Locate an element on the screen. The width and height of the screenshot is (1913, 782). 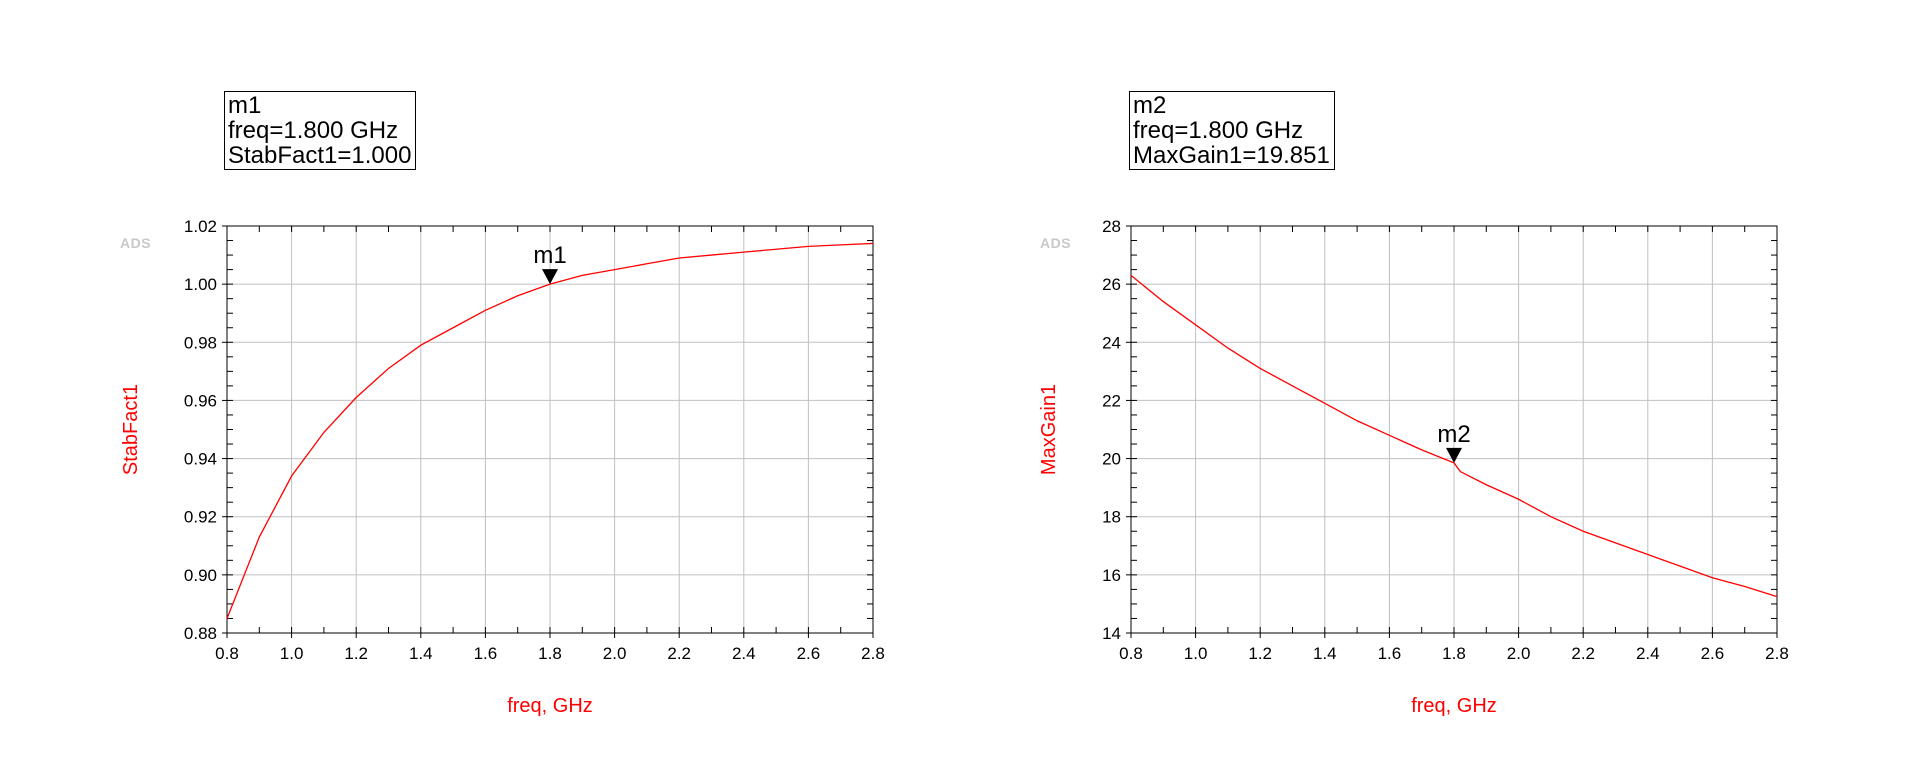
marker-readout-value: MaxGain1=19.851 is located at coordinates (1231, 155).